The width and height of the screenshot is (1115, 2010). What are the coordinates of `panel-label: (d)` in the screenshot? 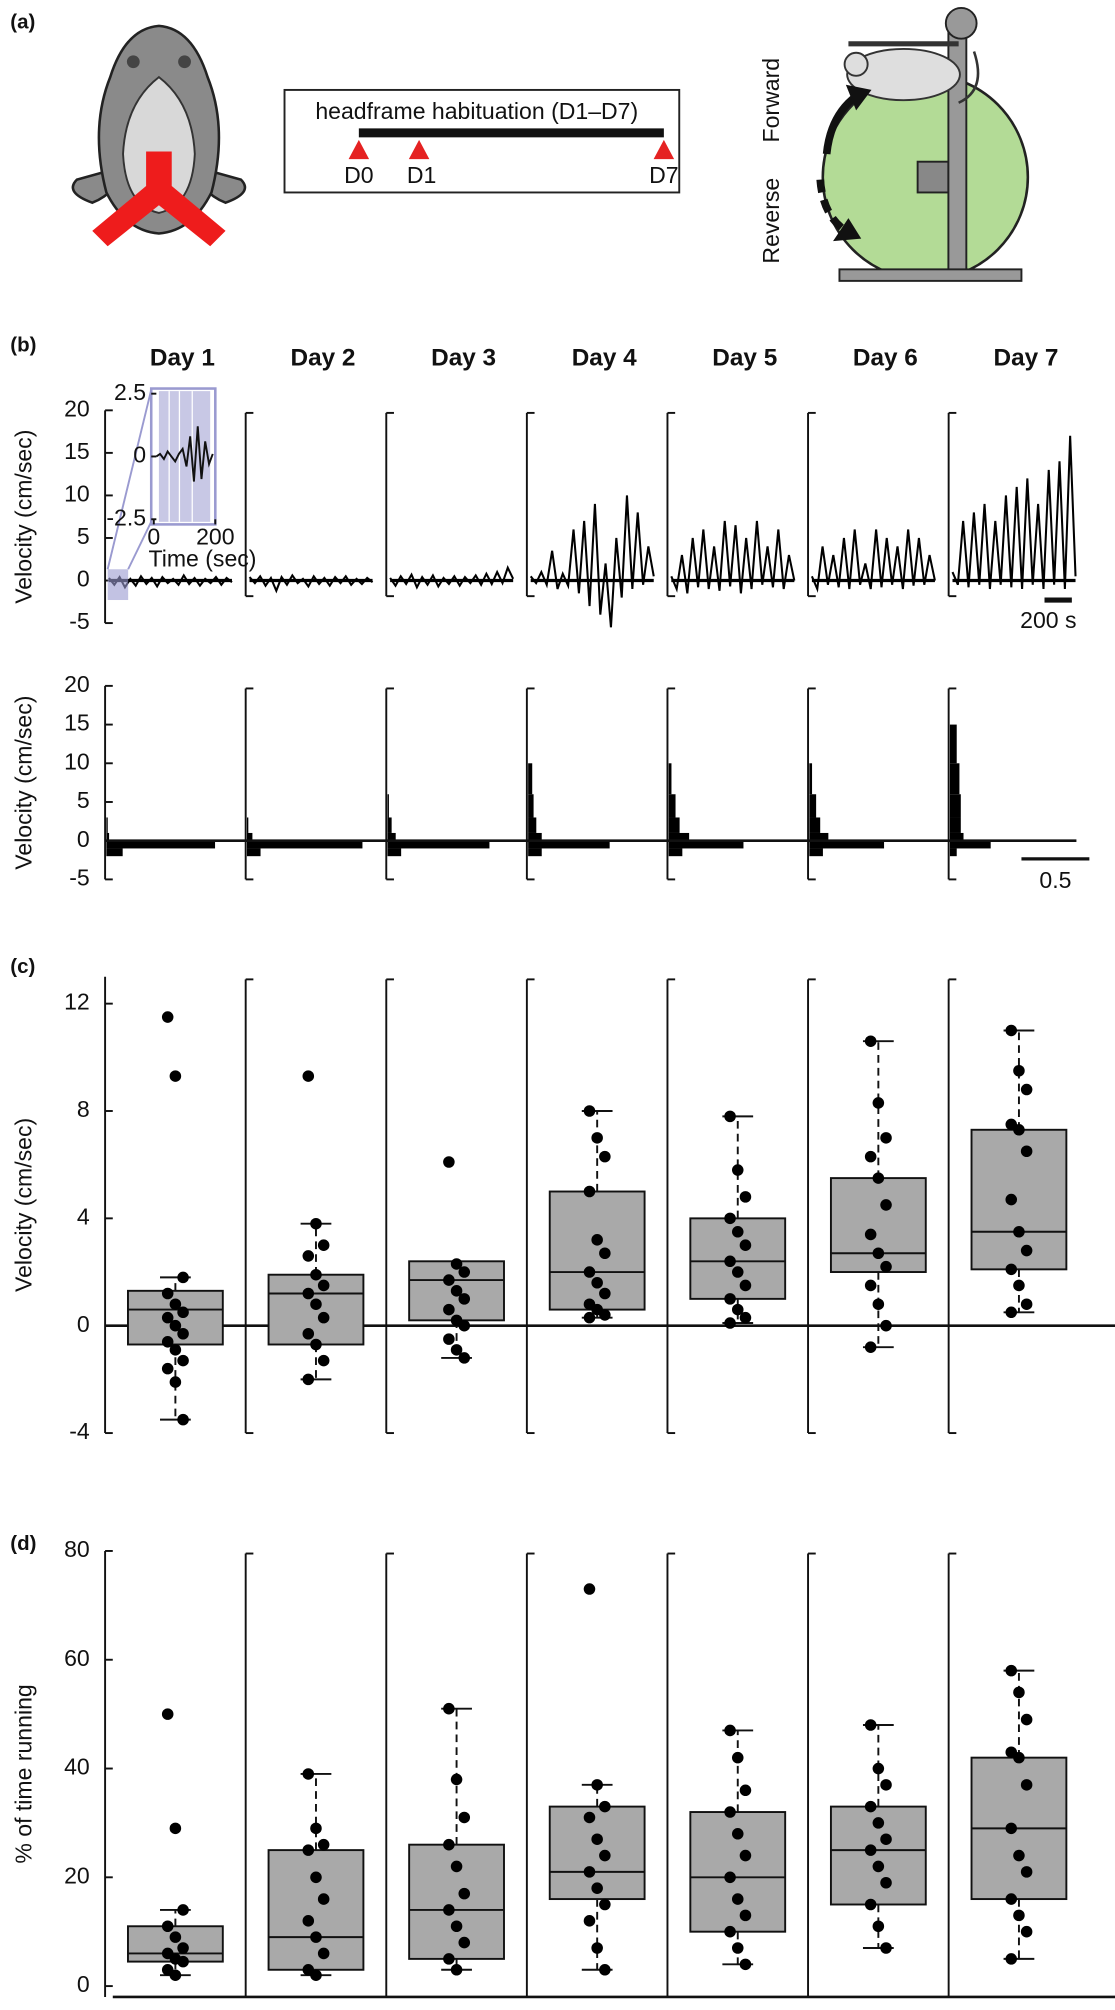 It's located at (23, 1543).